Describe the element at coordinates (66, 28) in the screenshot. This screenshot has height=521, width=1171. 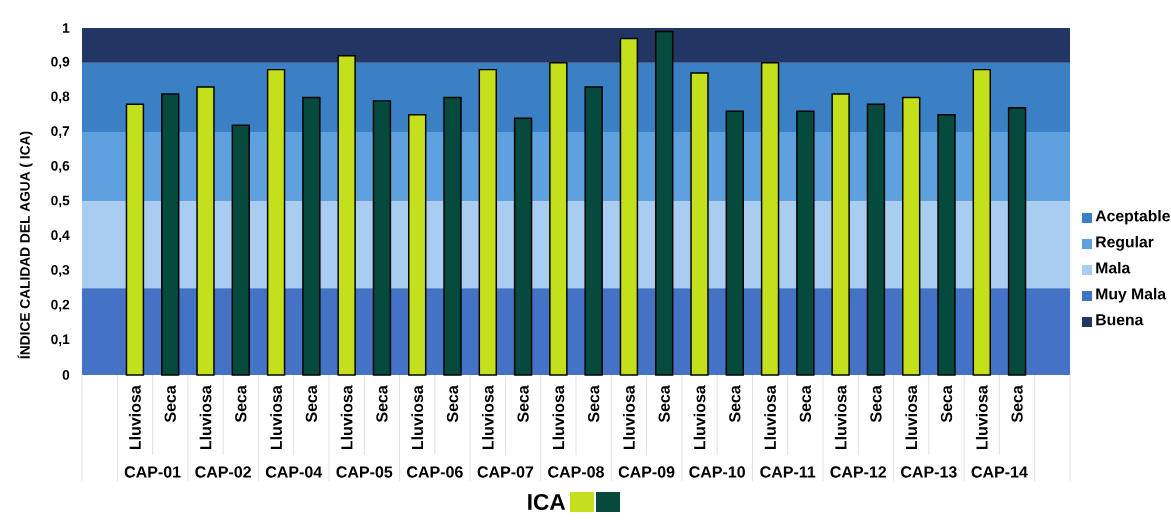
I see `y-tick-label: 1` at that location.